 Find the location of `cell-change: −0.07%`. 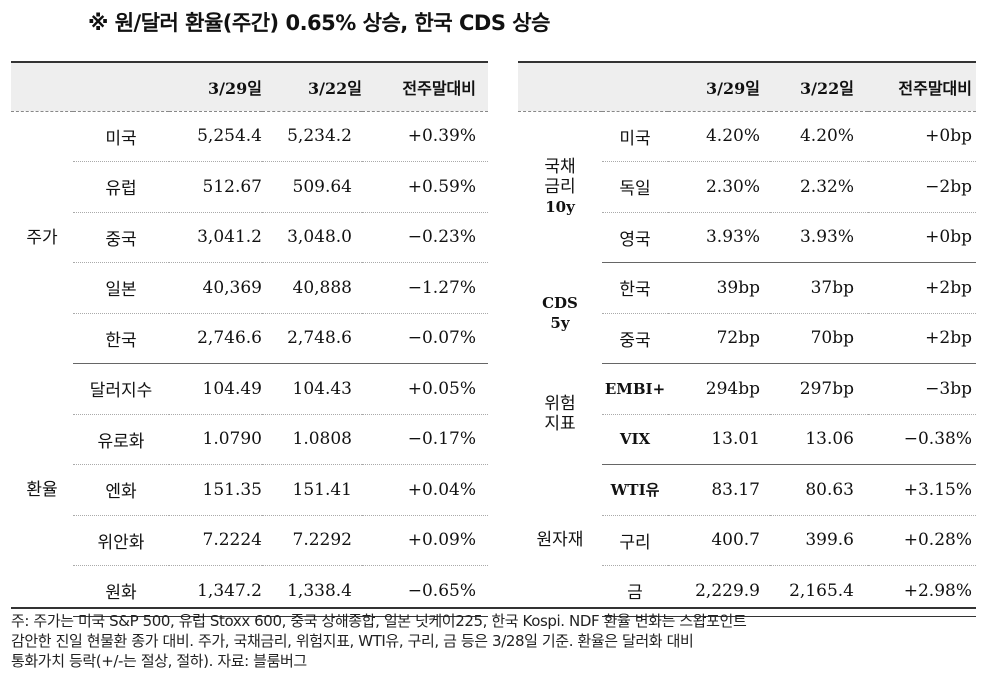

cell-change: −0.07% is located at coordinates (425, 338).